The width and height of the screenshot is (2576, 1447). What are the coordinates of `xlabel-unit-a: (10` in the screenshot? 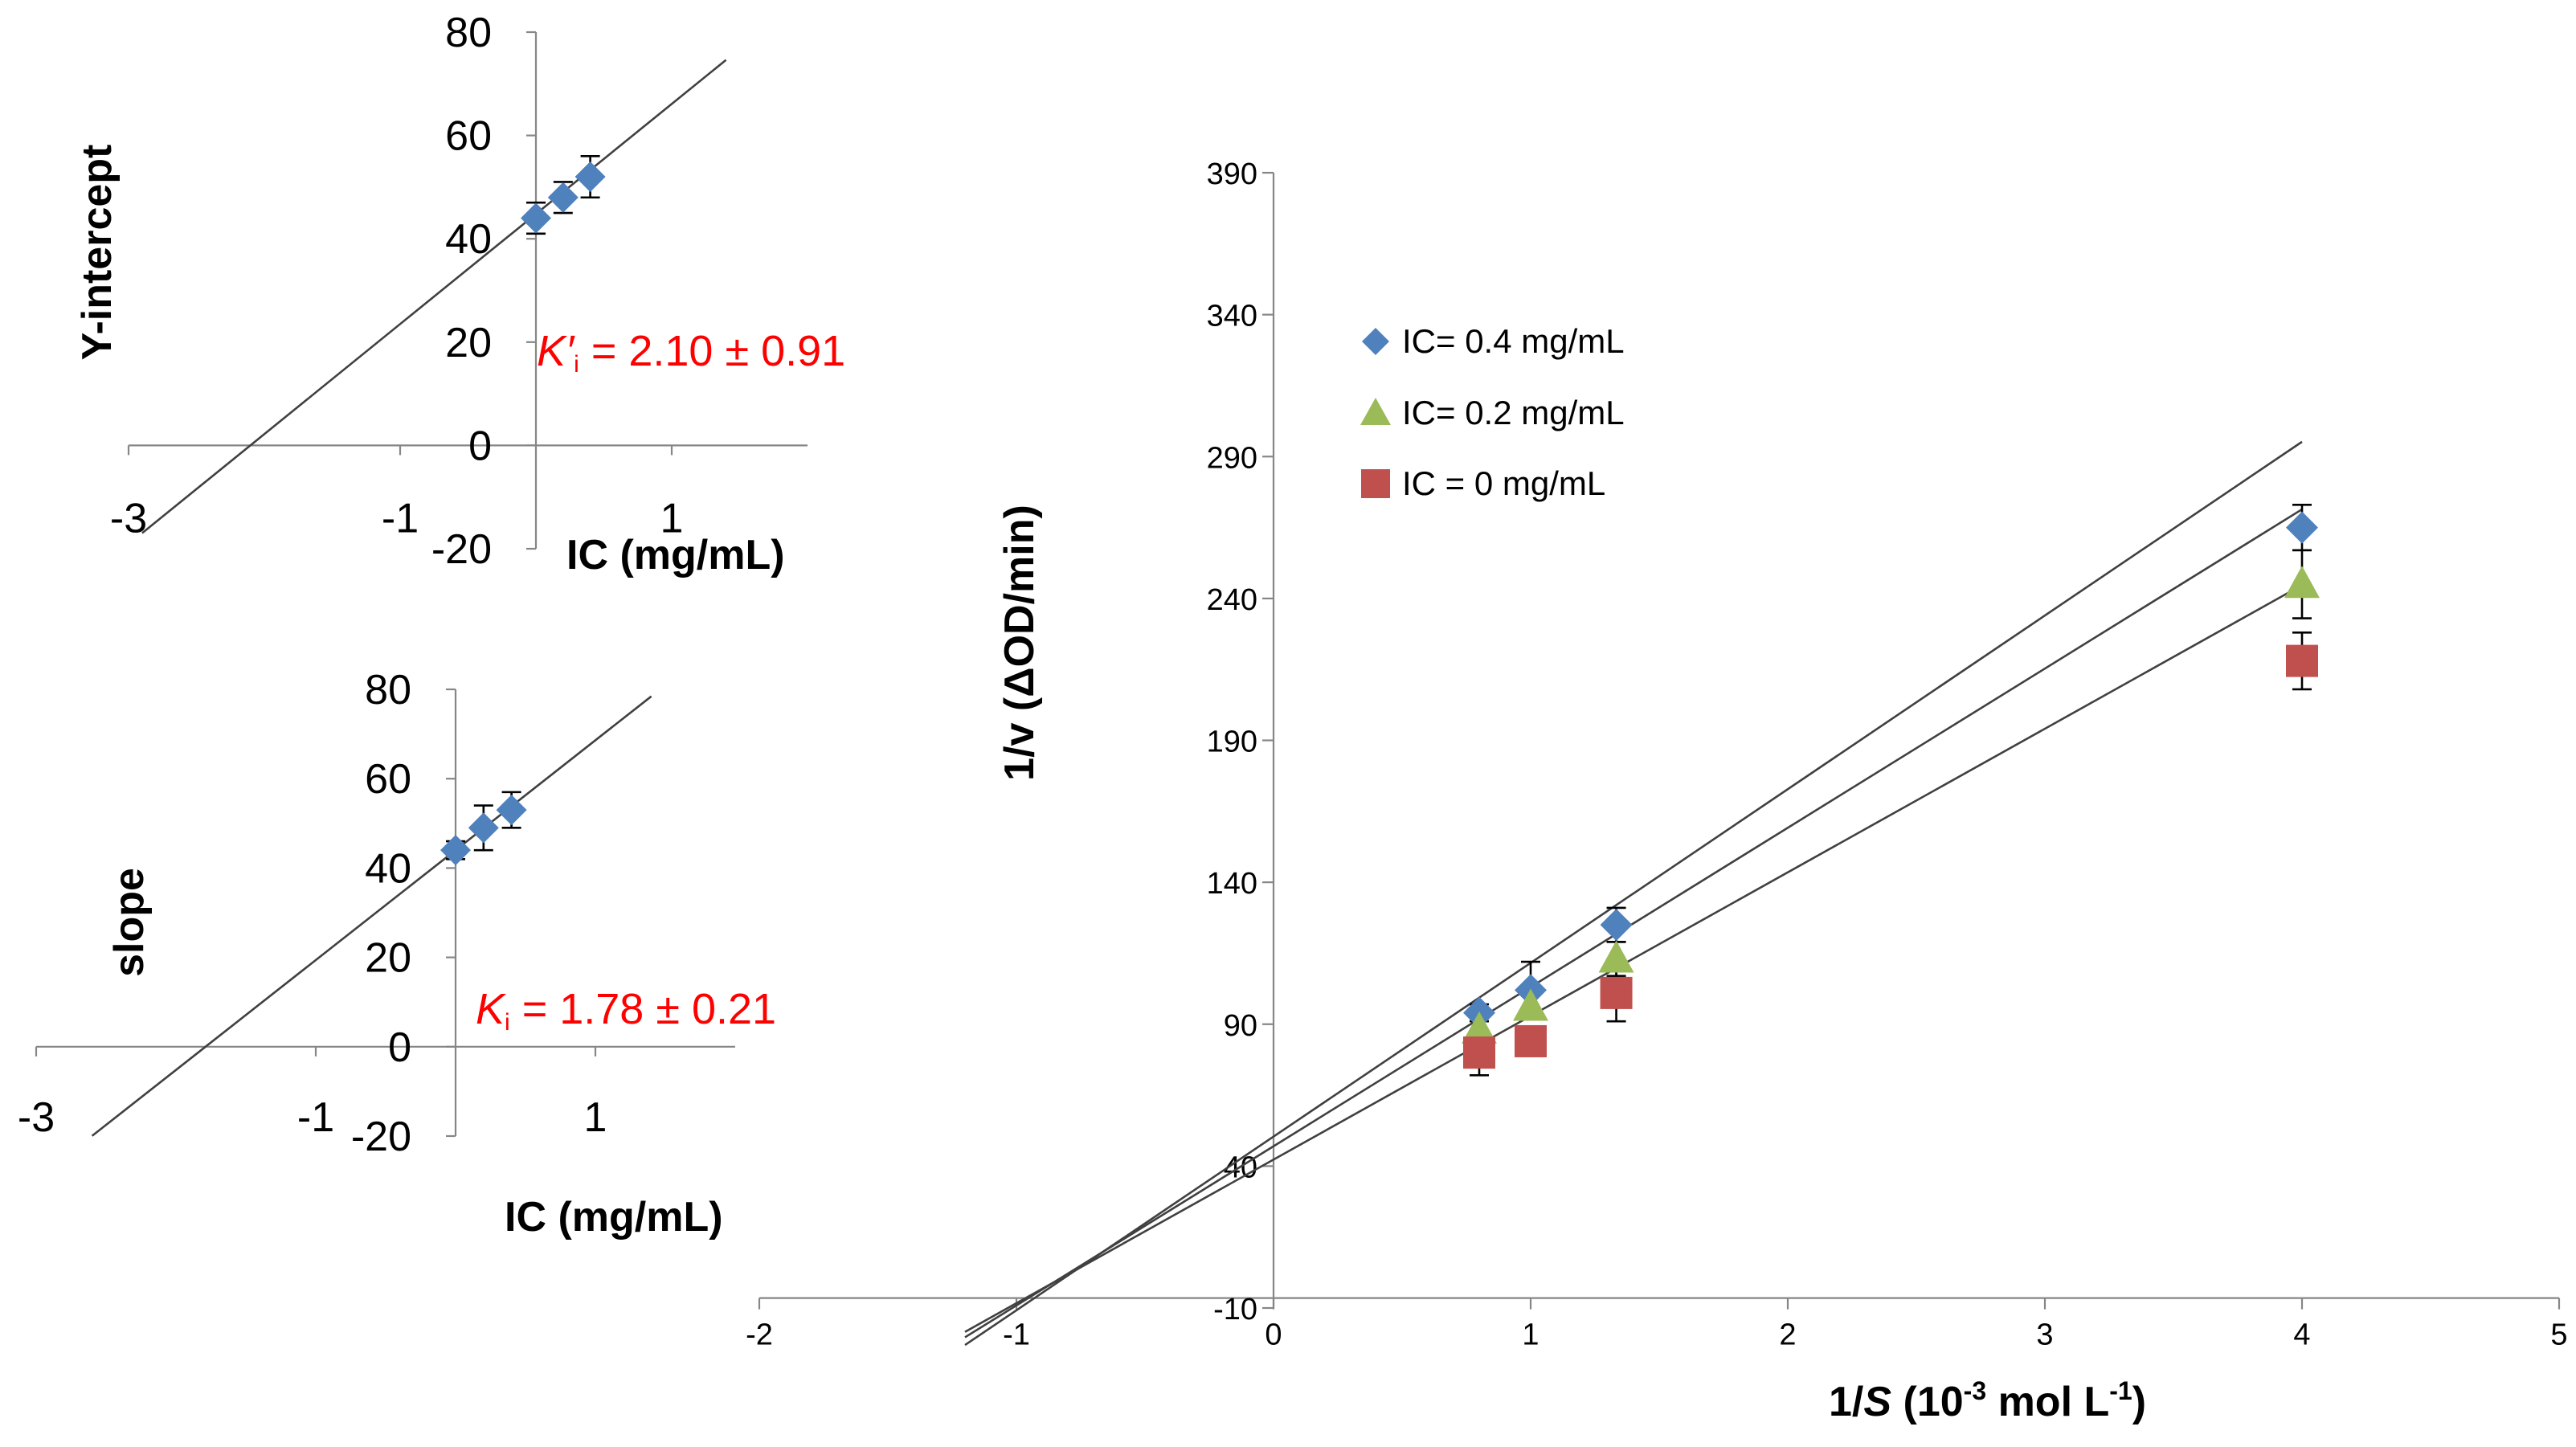 It's located at (1928, 1402).